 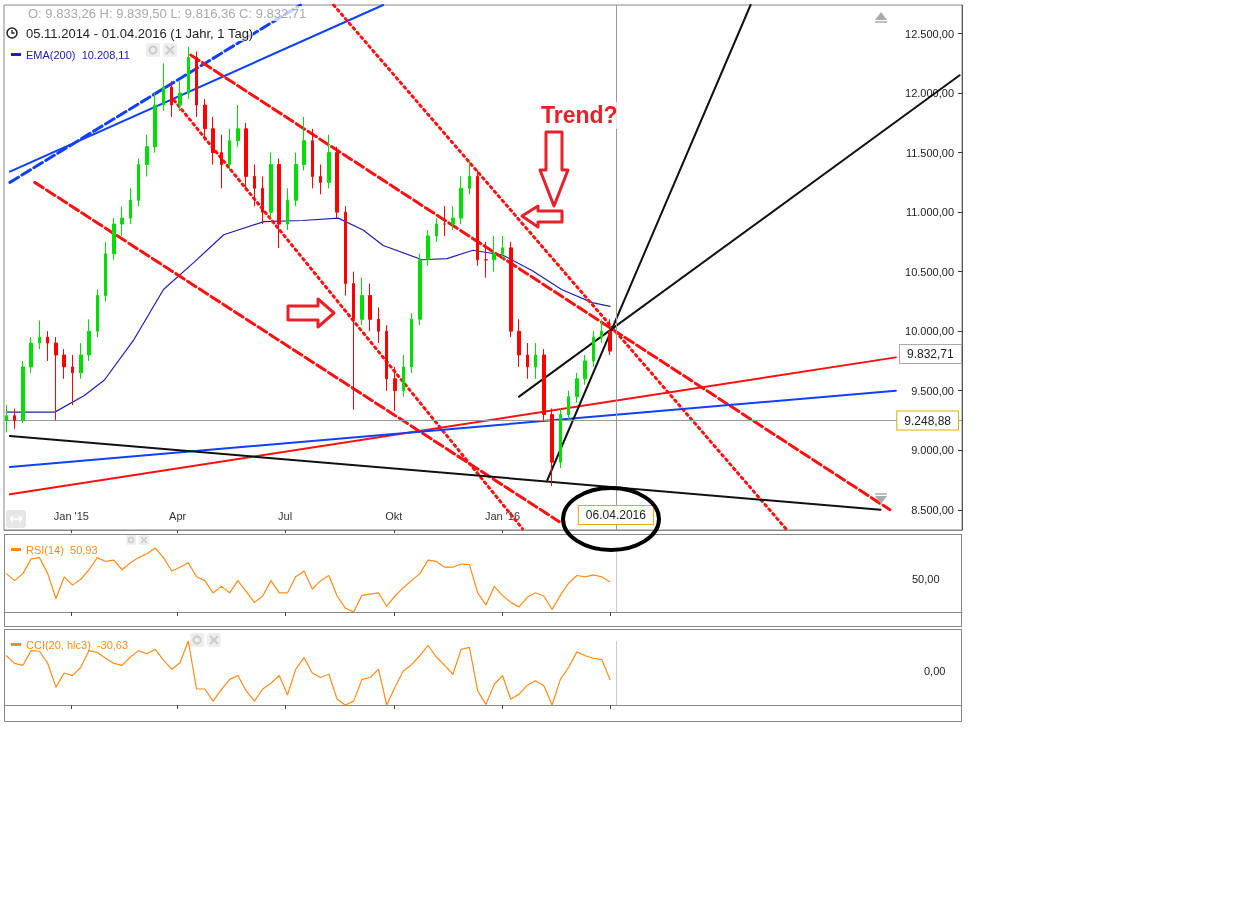 What do you see at coordinates (935, 671) in the screenshot?
I see `annotation: 0,00` at bounding box center [935, 671].